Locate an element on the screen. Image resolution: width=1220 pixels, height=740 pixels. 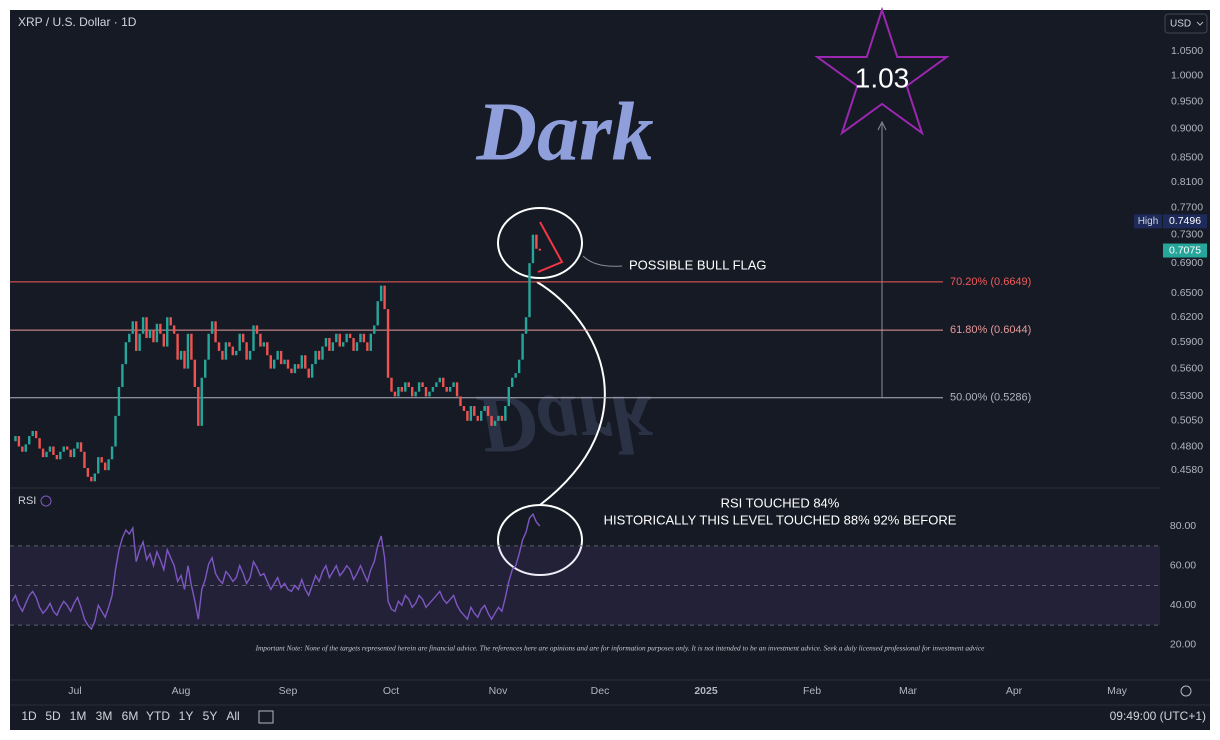
rsi-label: RSI is located at coordinates (27, 501).